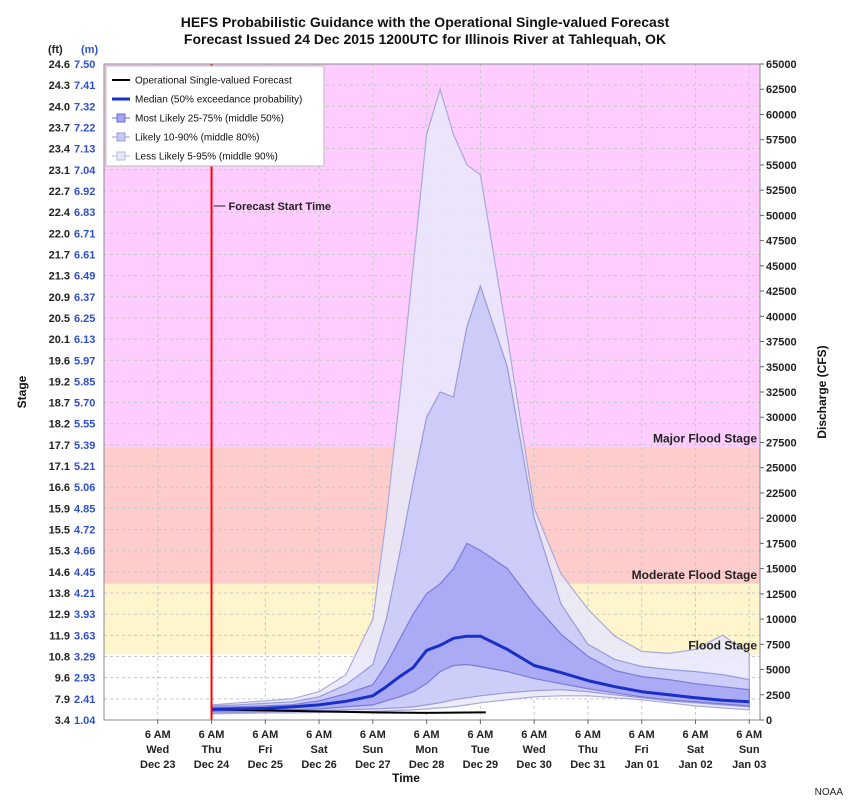  What do you see at coordinates (781, 115) in the screenshot?
I see `cfs-tick-label: 60000` at bounding box center [781, 115].